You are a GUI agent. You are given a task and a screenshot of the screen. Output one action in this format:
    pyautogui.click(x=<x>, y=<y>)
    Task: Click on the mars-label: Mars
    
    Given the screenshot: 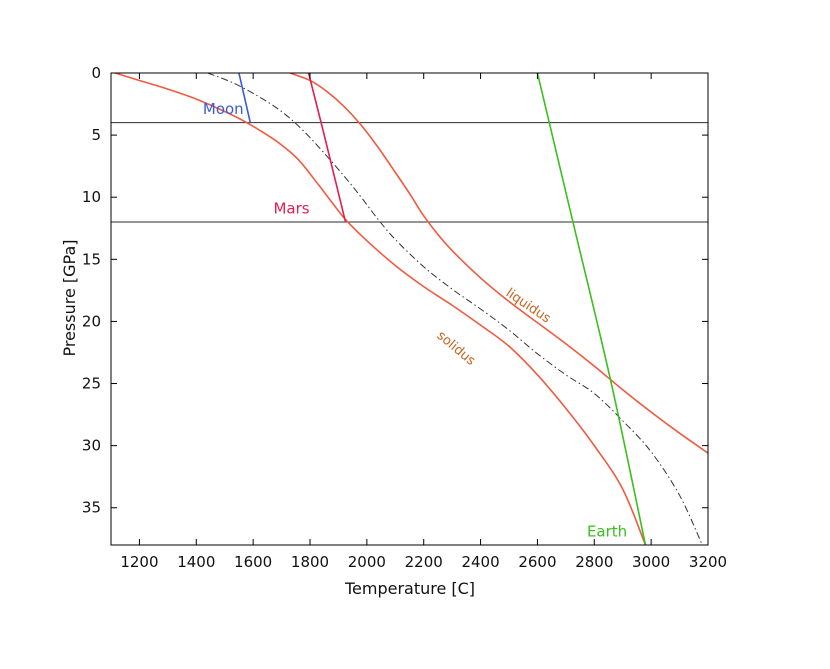 What is the action you would take?
    pyautogui.click(x=291, y=208)
    